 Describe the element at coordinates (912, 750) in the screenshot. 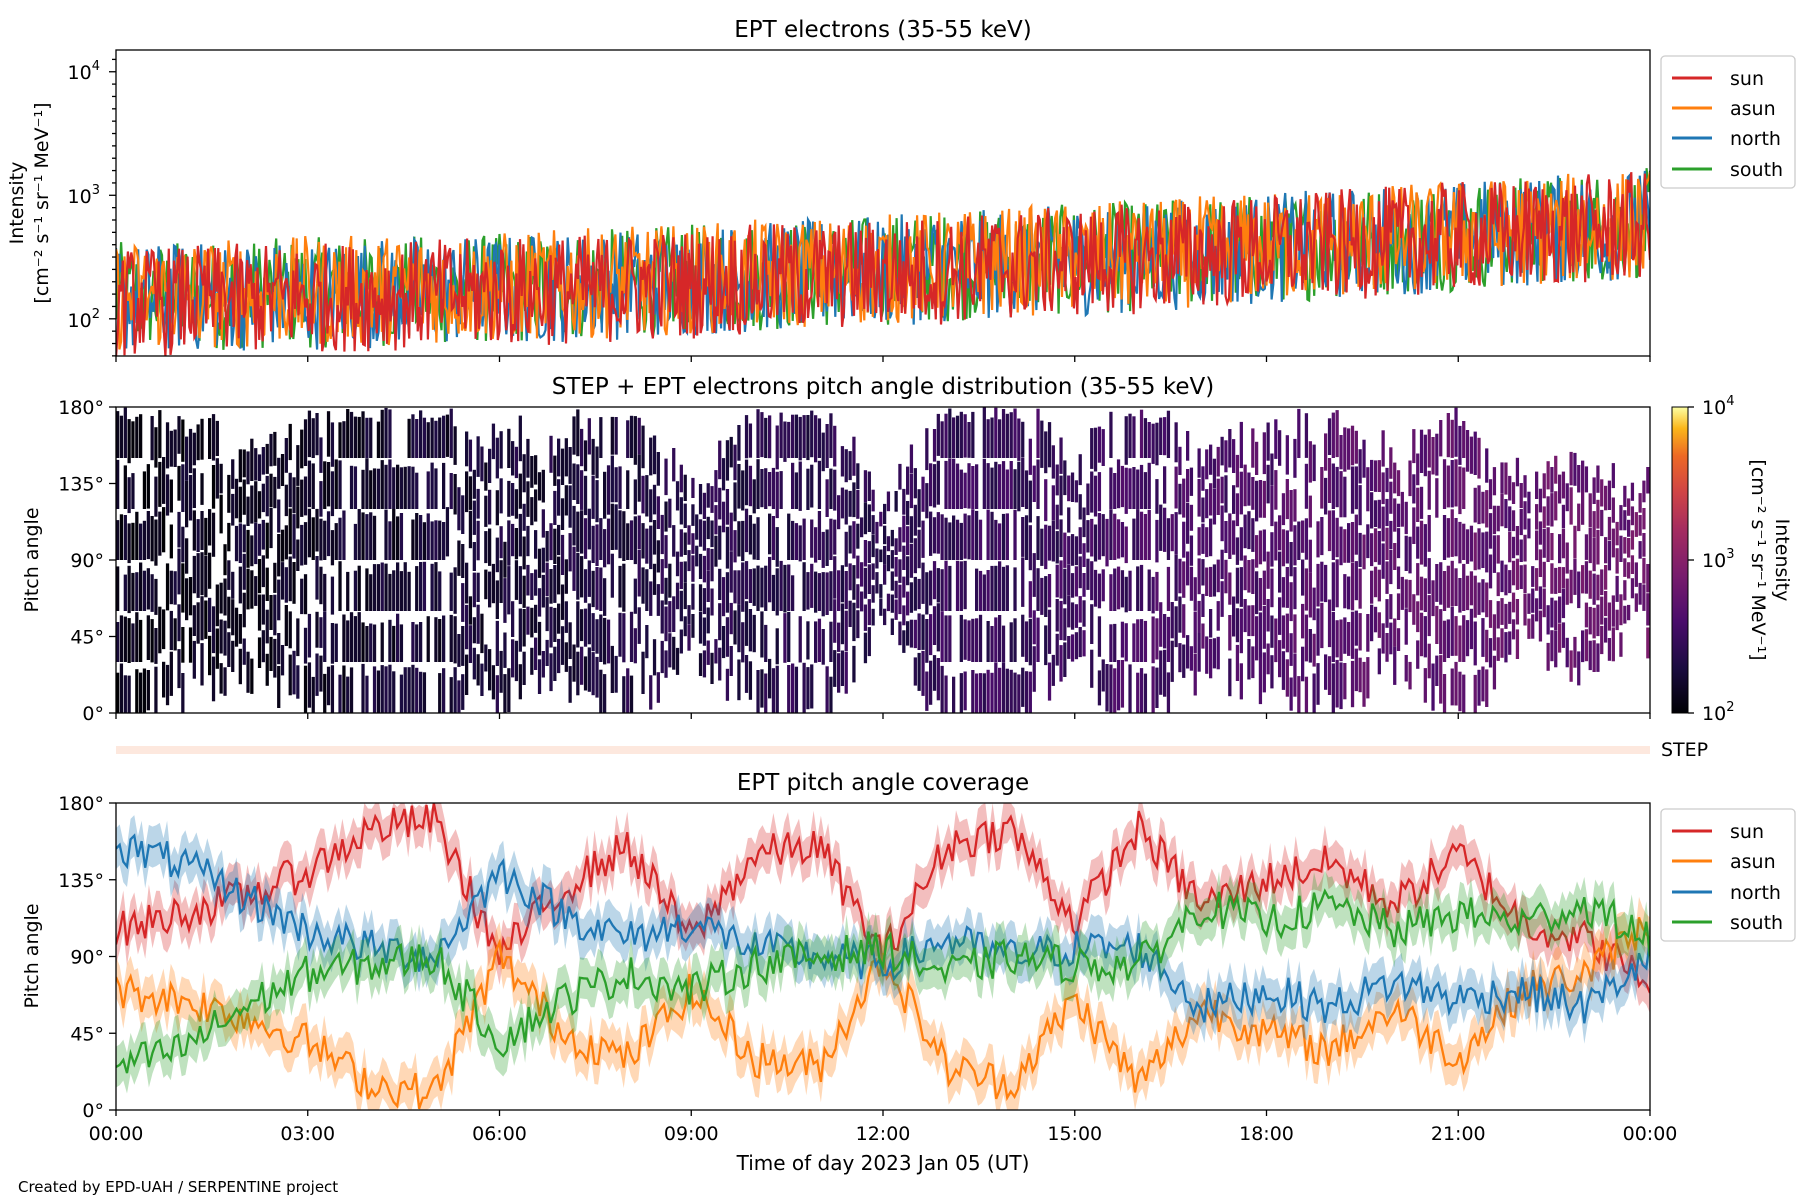

I see `panel-step-coverage: STEP` at that location.